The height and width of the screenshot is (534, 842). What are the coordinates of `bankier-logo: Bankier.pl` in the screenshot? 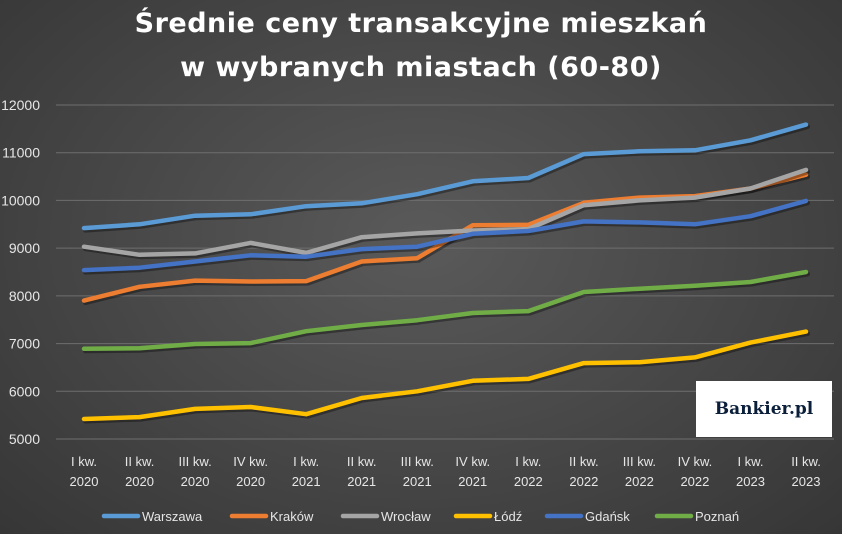 It's located at (764, 409).